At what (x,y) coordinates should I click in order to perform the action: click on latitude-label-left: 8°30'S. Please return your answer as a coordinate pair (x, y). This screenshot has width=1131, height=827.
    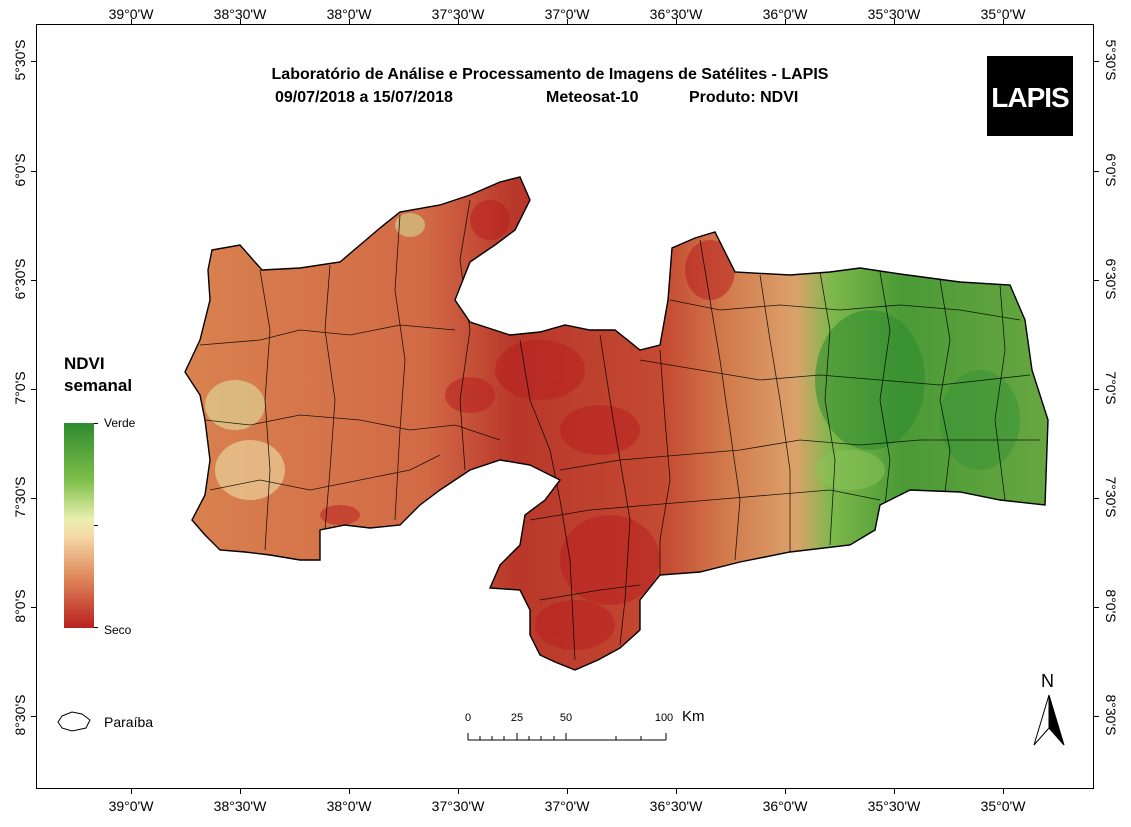
    Looking at the image, I should click on (20, 715).